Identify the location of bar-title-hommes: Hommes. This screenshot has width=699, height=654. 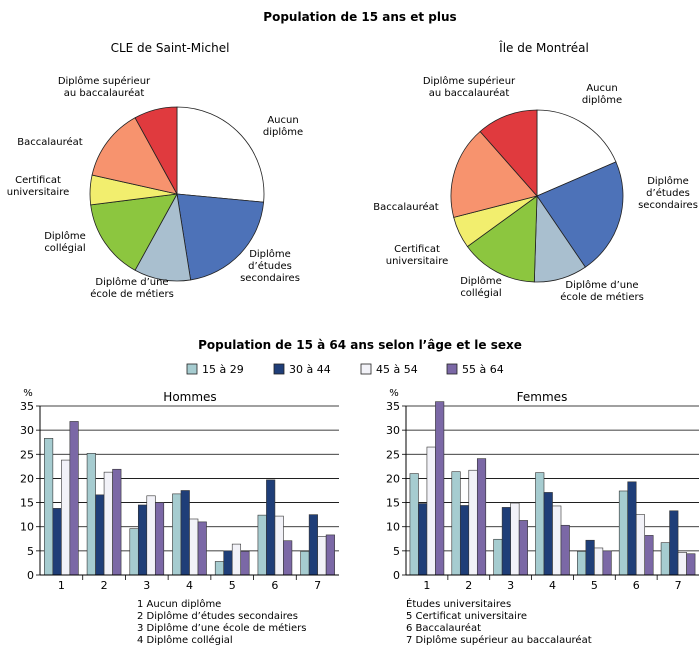
(189, 397).